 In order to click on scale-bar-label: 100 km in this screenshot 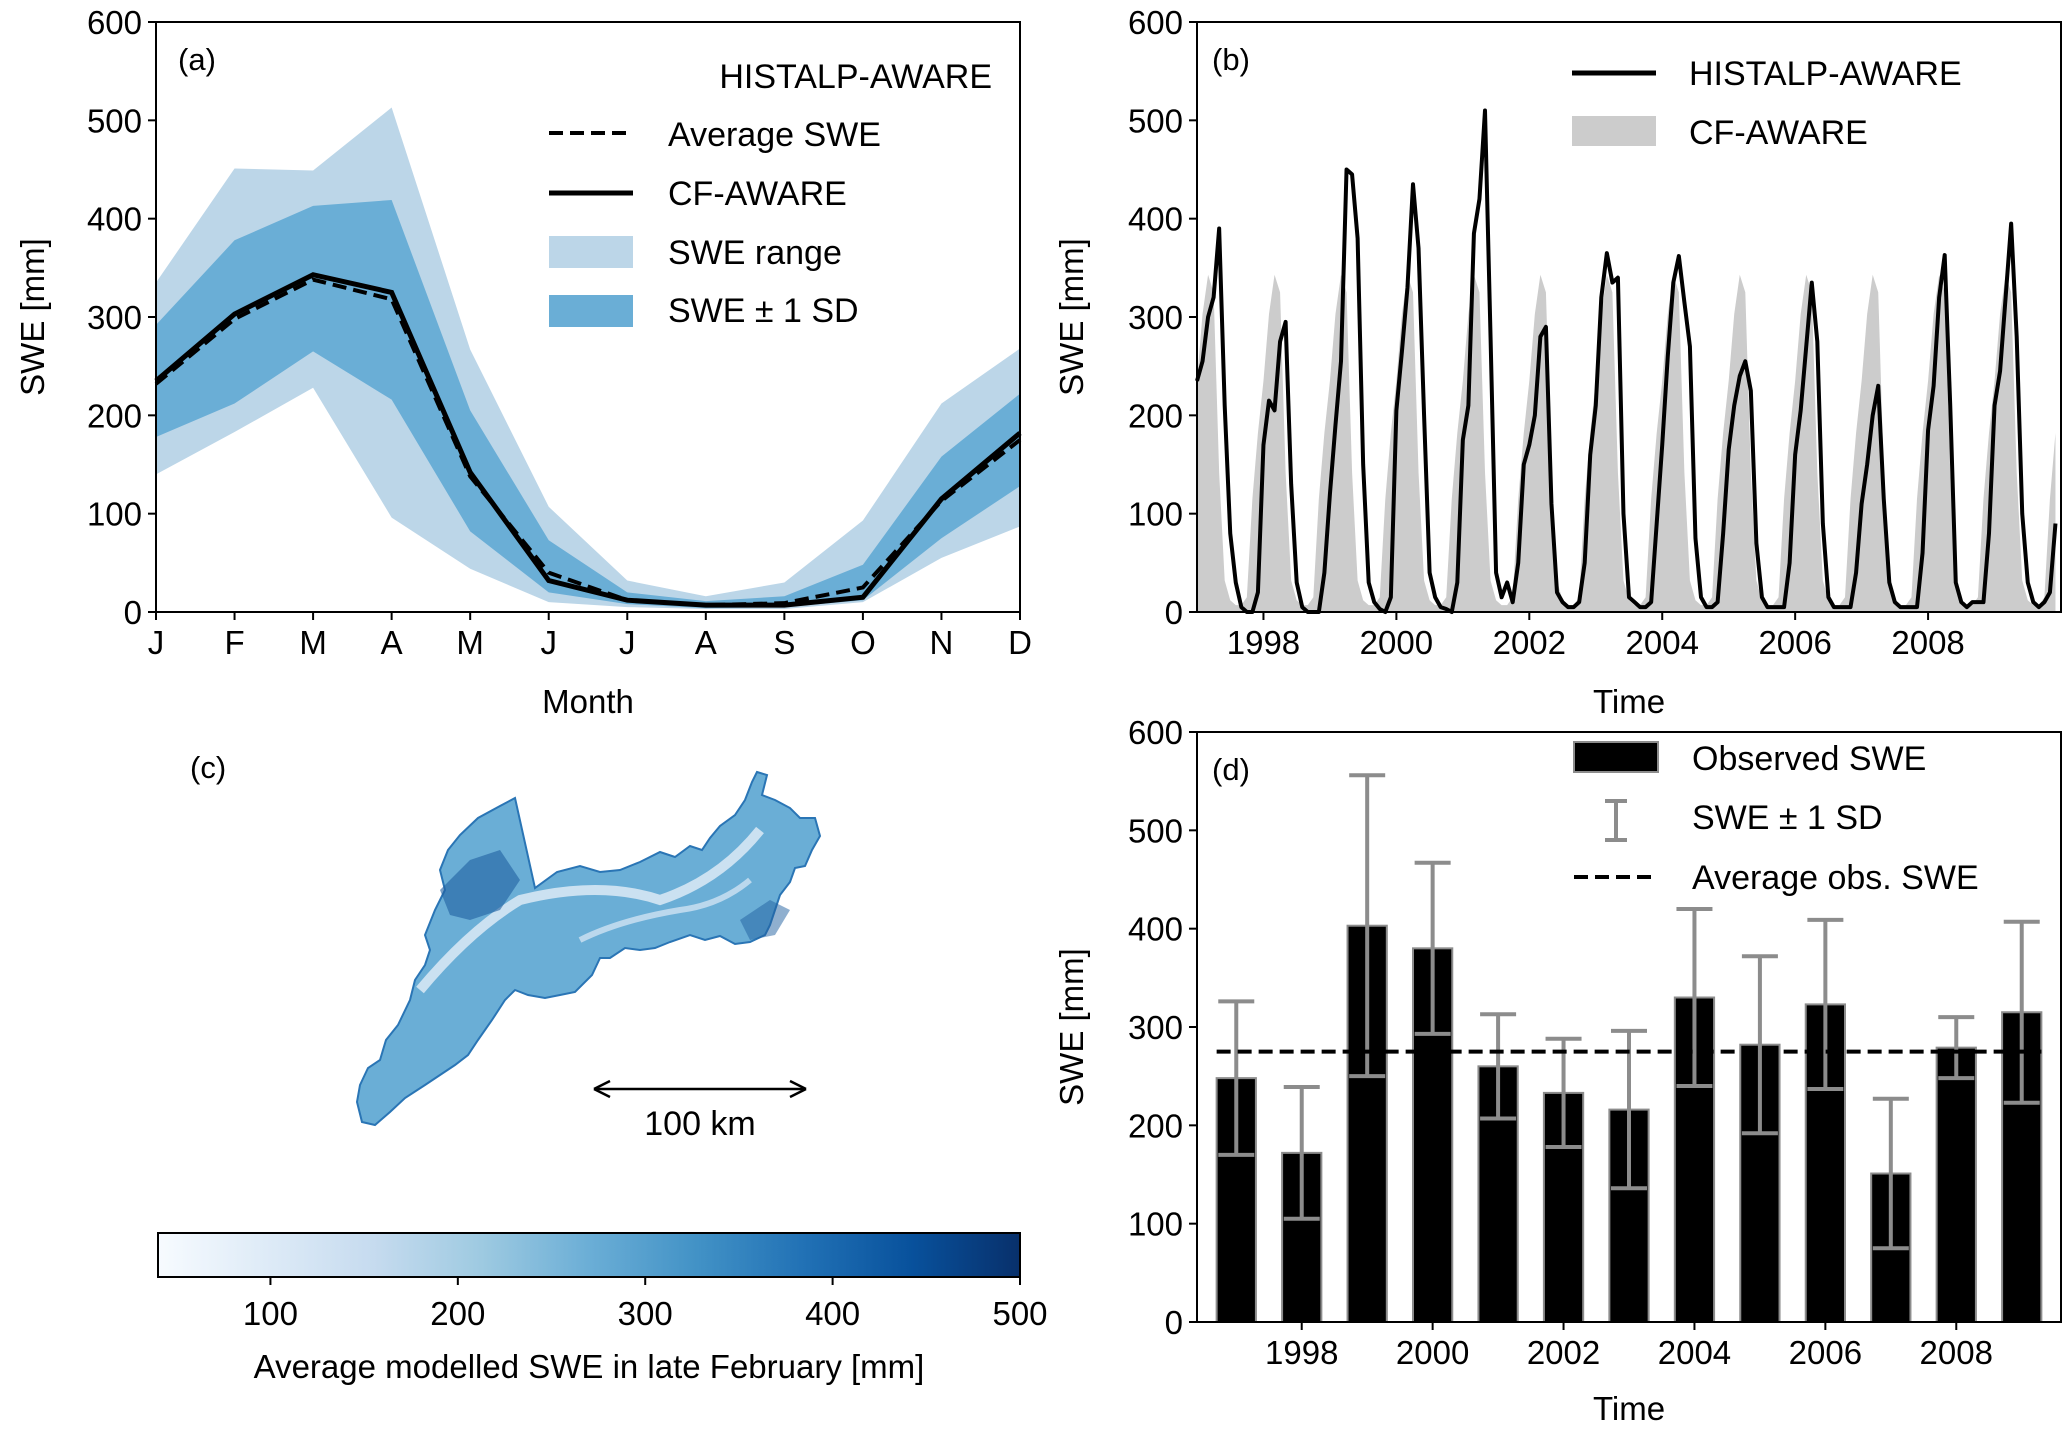, I will do `click(700, 1124)`.